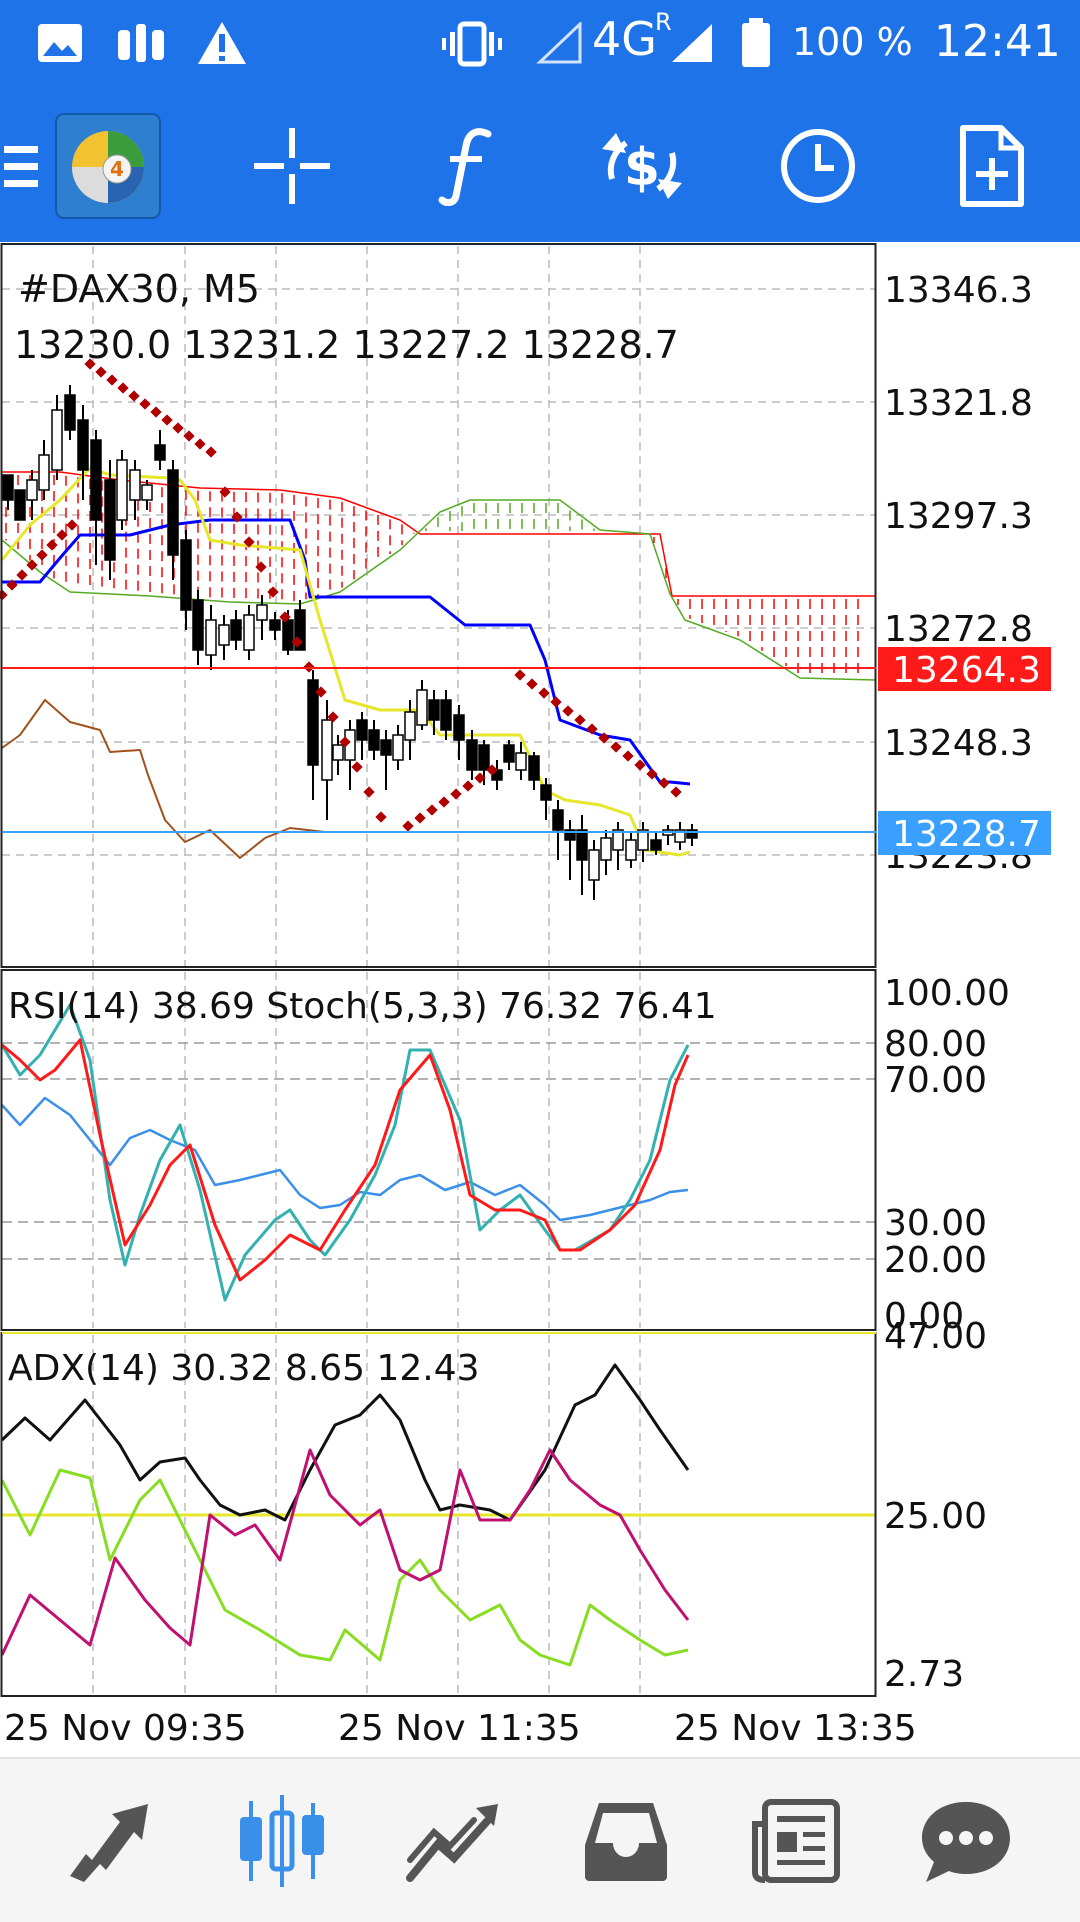  What do you see at coordinates (345, 1159) in the screenshot?
I see `rsi-line` at bounding box center [345, 1159].